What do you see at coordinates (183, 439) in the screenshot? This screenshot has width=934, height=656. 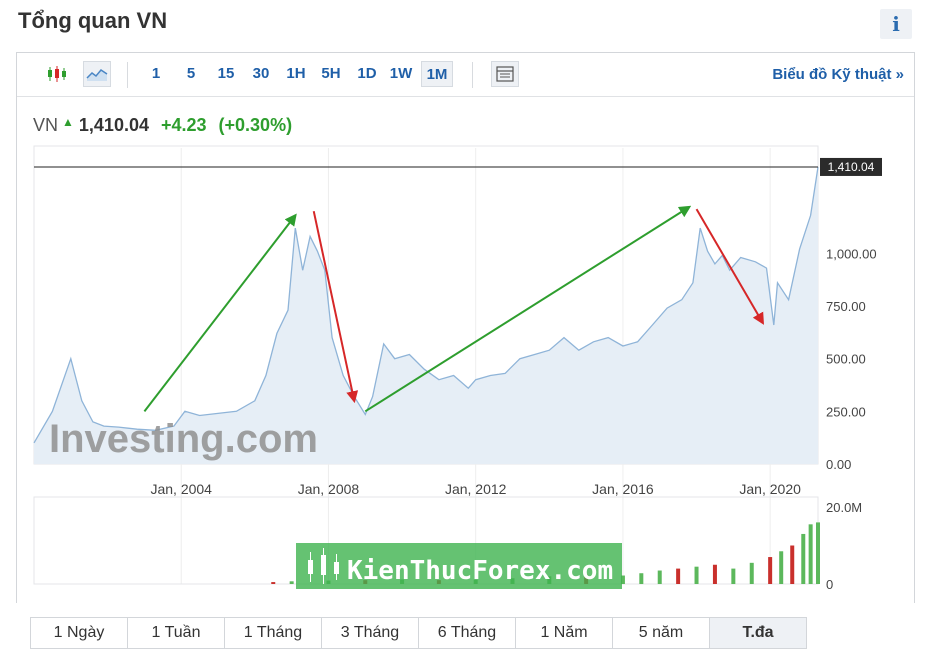 I see `investing-watermark: Investing.com` at bounding box center [183, 439].